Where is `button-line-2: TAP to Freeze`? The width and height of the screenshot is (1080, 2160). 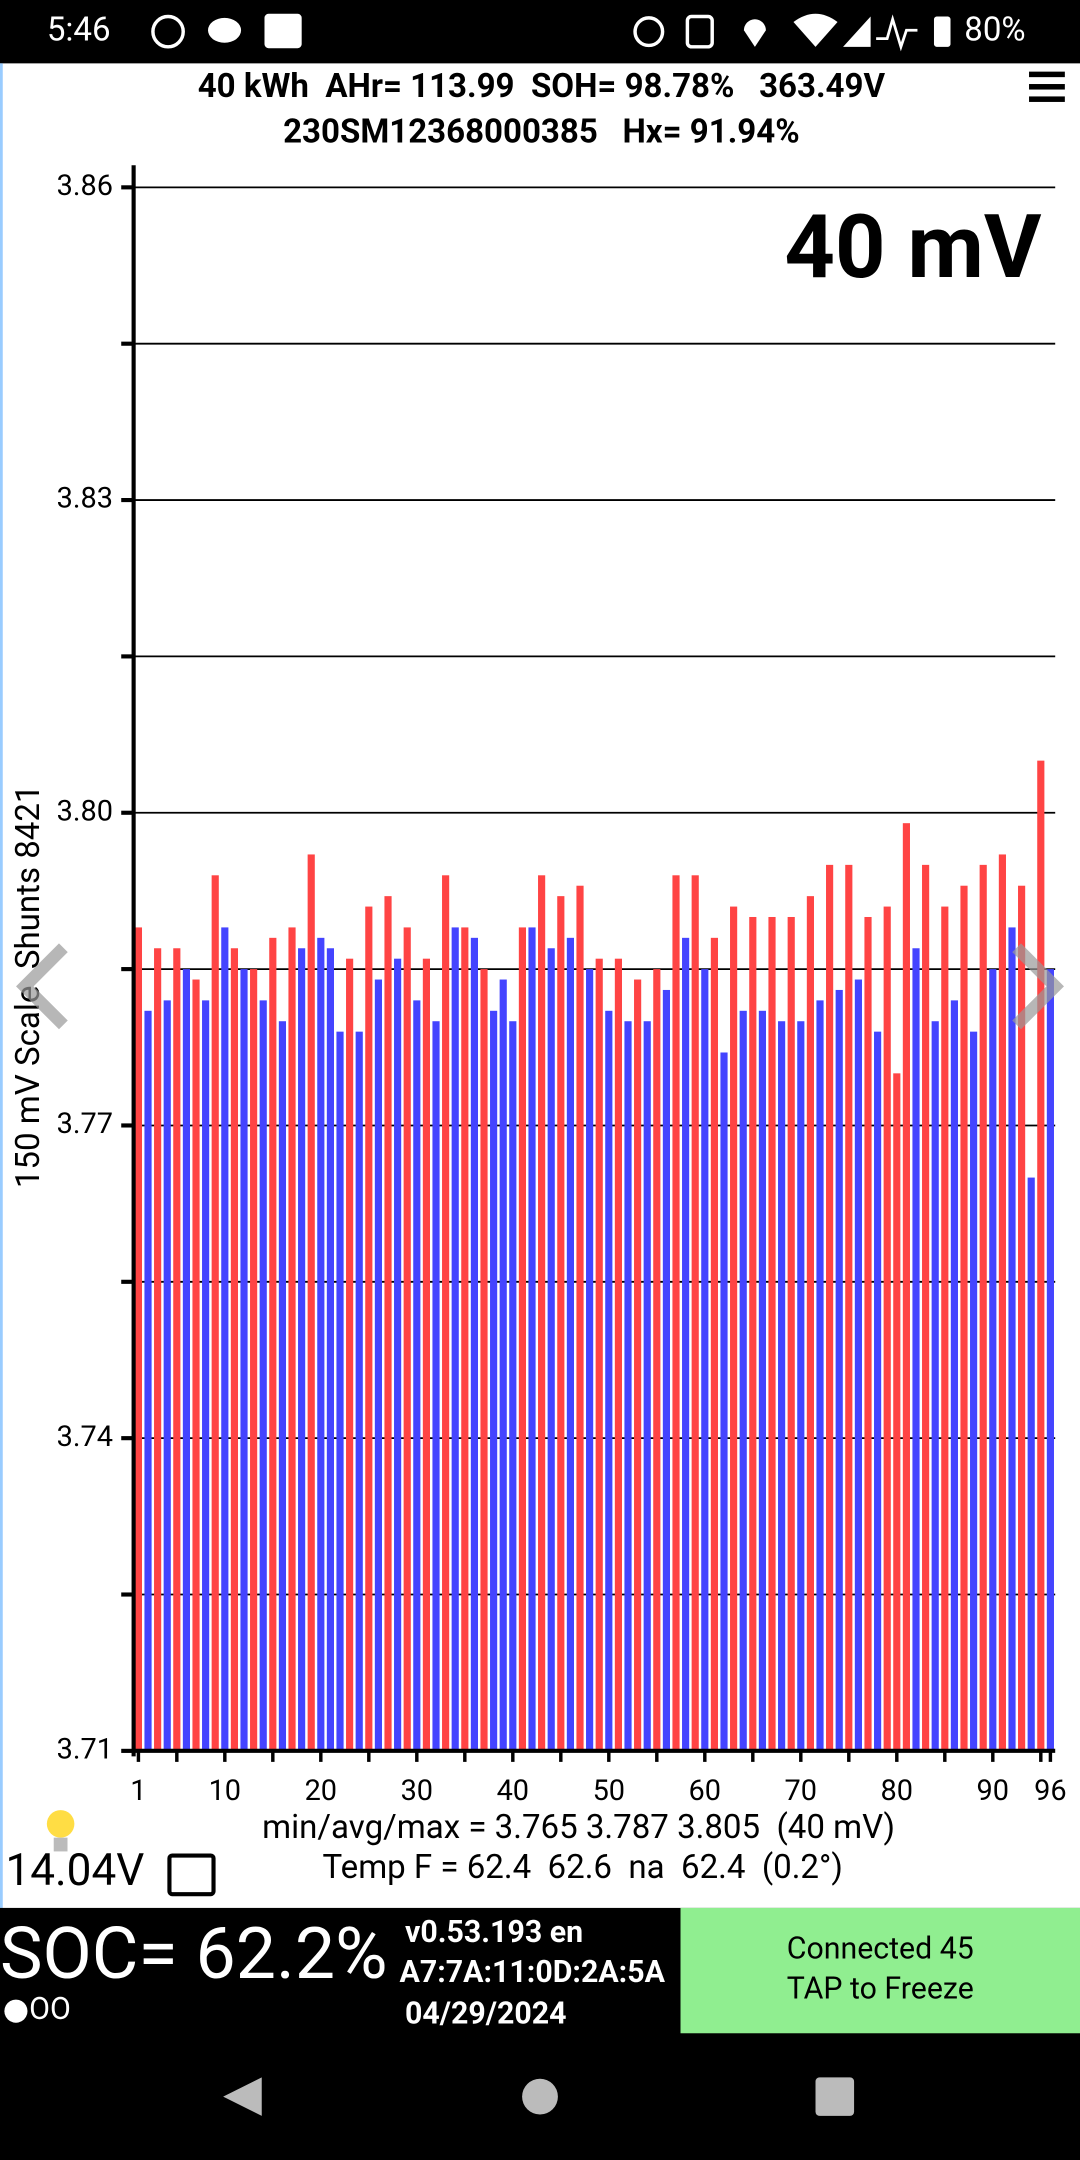
button-line-2: TAP to Freeze is located at coordinates (880, 1989).